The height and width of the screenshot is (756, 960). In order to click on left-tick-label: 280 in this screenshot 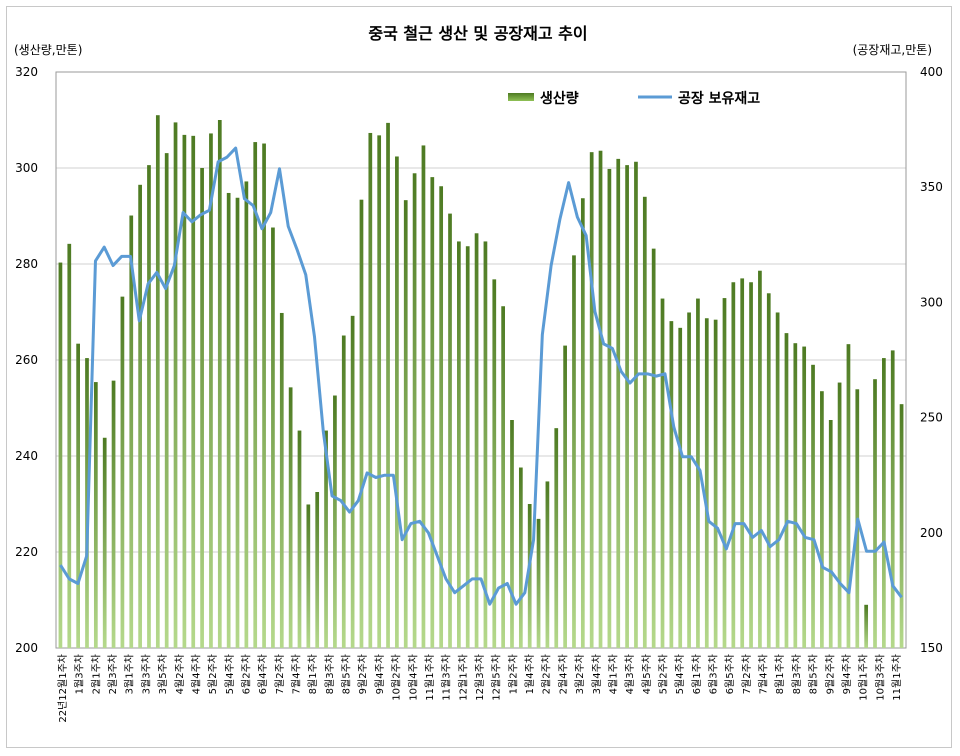, I will do `click(26, 264)`.